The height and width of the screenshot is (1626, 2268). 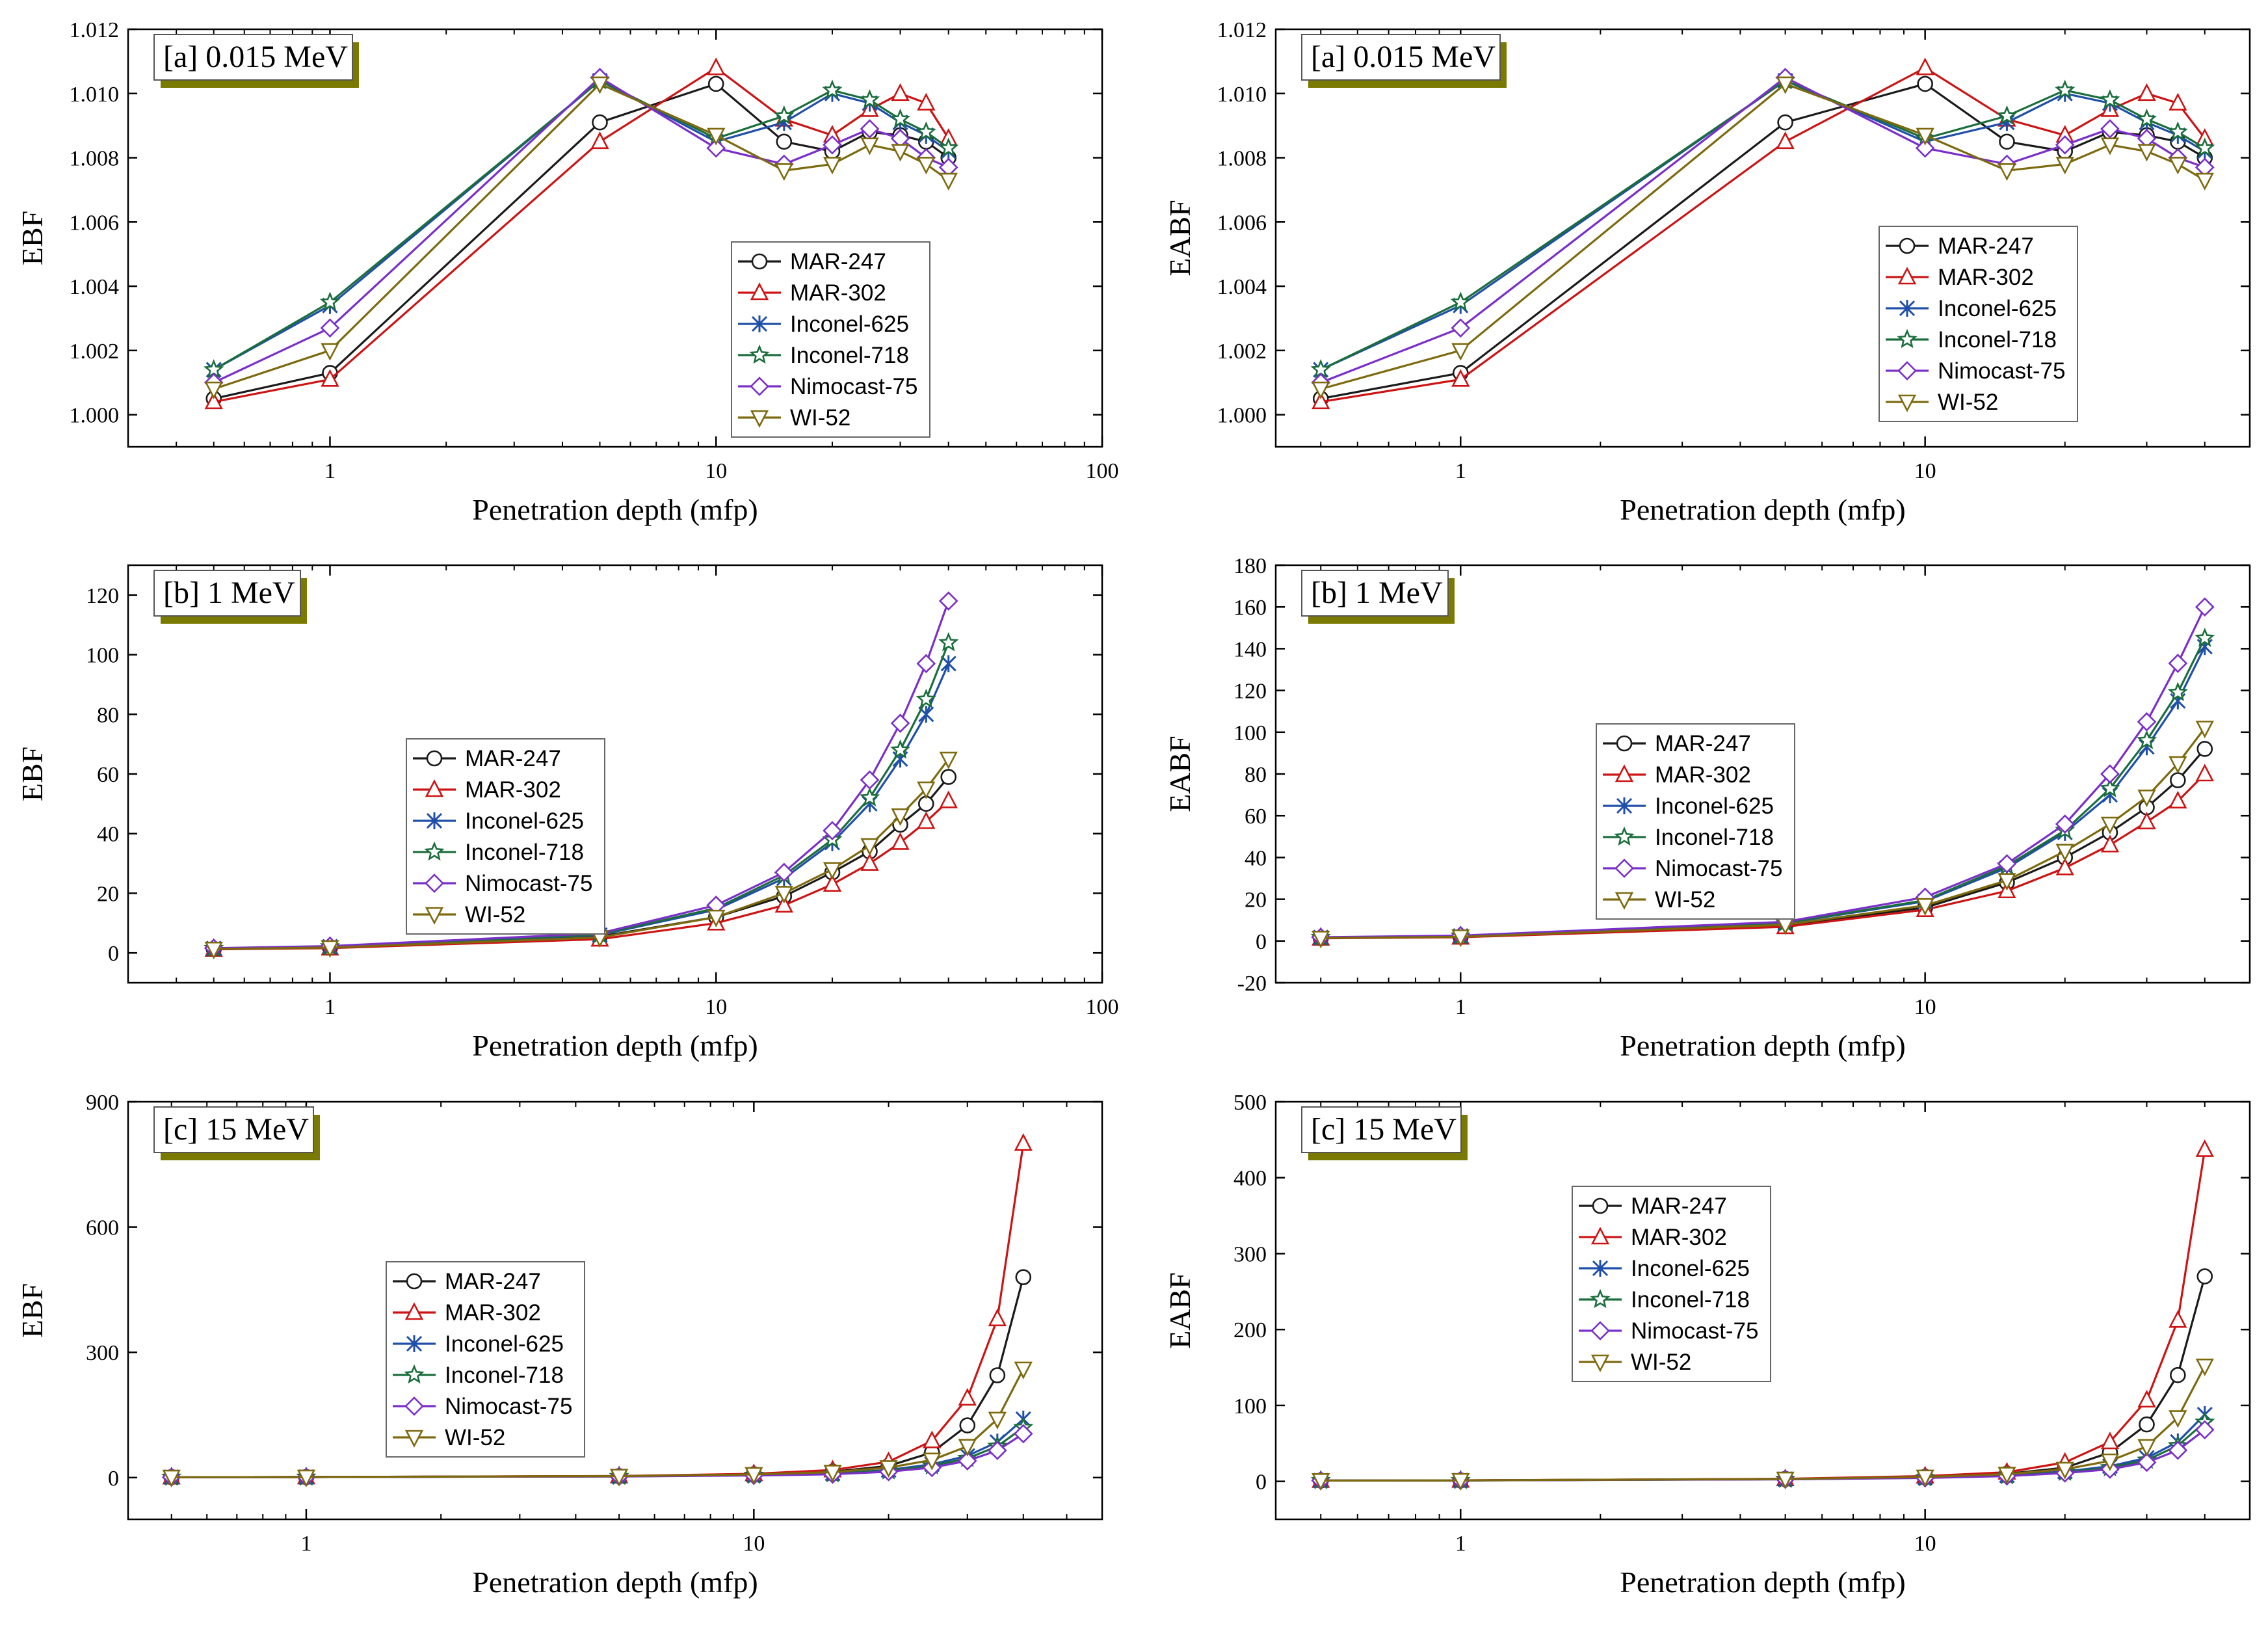 I want to click on panel-title: [b] 1 MeV, so click(x=1377, y=593).